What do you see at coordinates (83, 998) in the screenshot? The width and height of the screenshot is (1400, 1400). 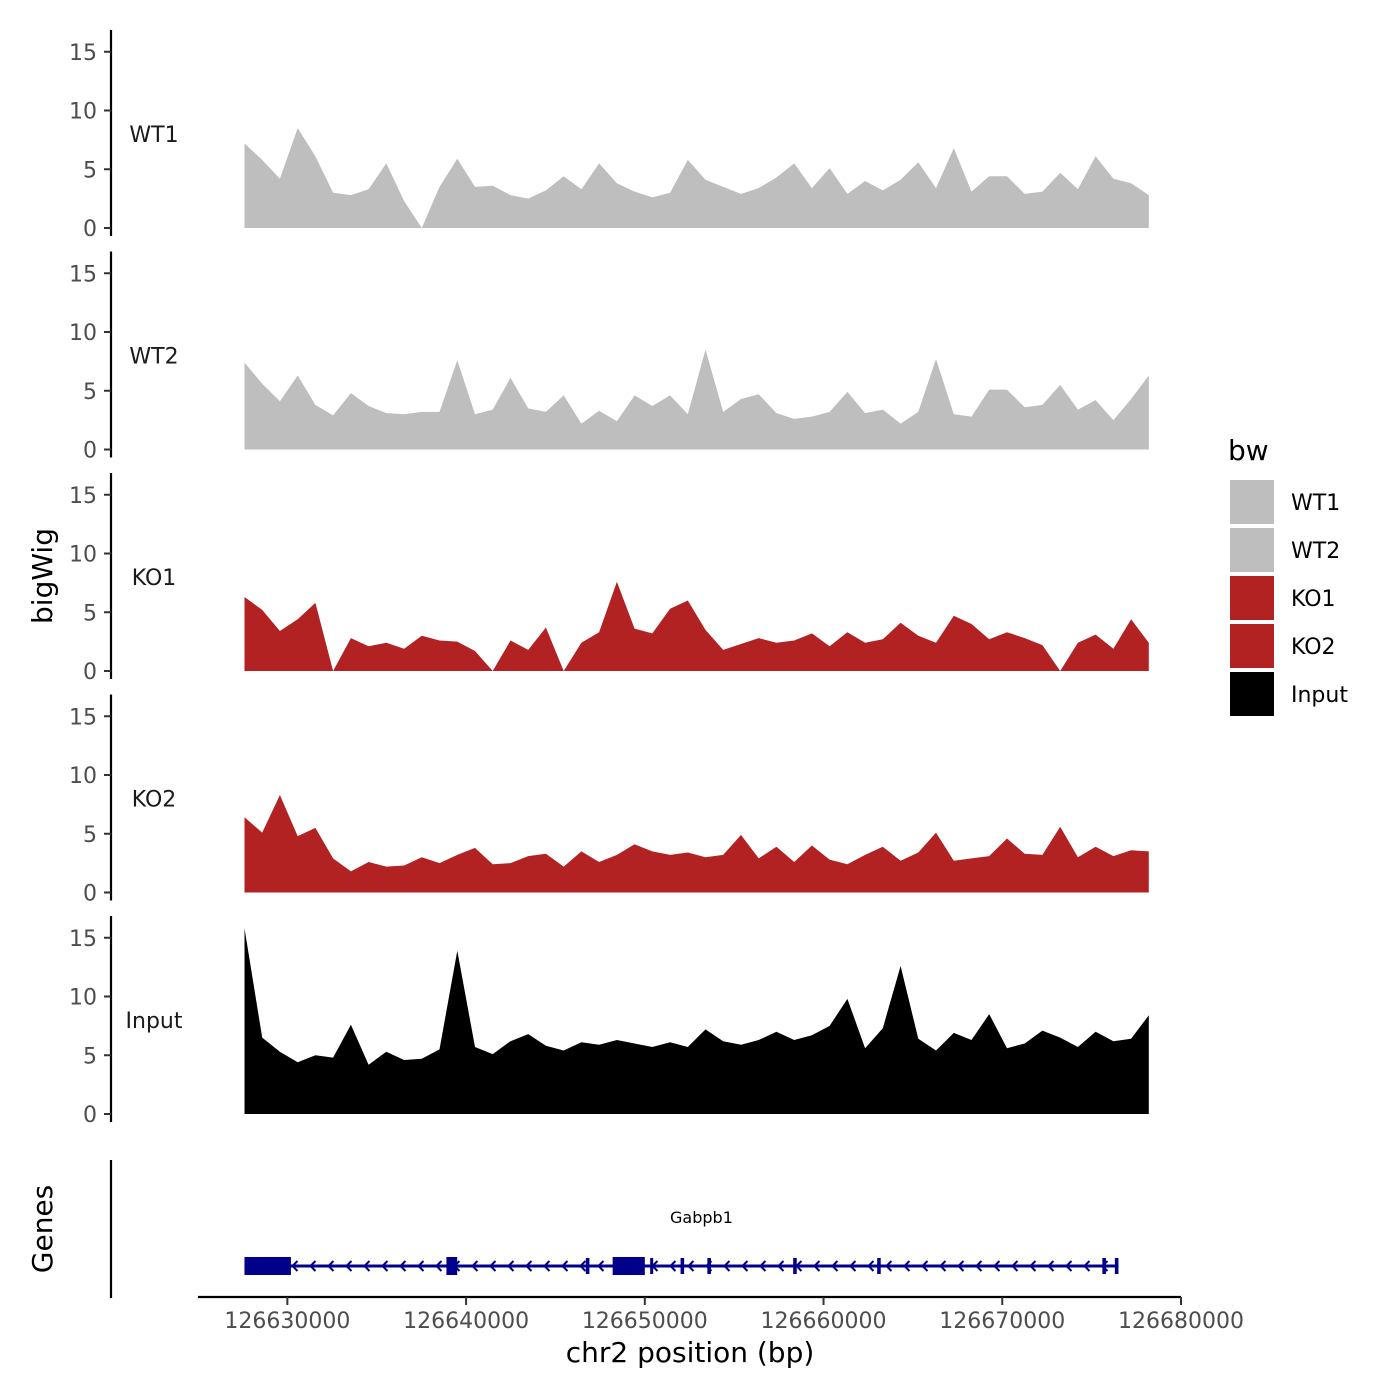 I see `y-tick-label-input-10: 10` at bounding box center [83, 998].